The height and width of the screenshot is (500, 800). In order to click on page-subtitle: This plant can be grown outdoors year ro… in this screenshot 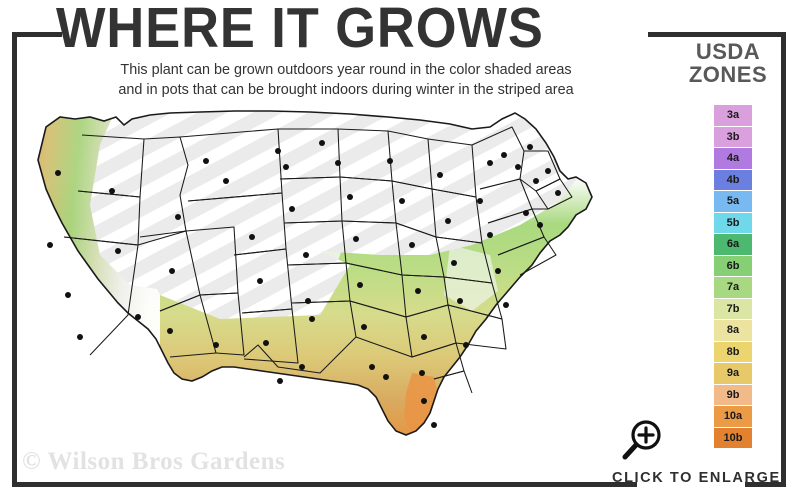, I will do `click(346, 80)`.